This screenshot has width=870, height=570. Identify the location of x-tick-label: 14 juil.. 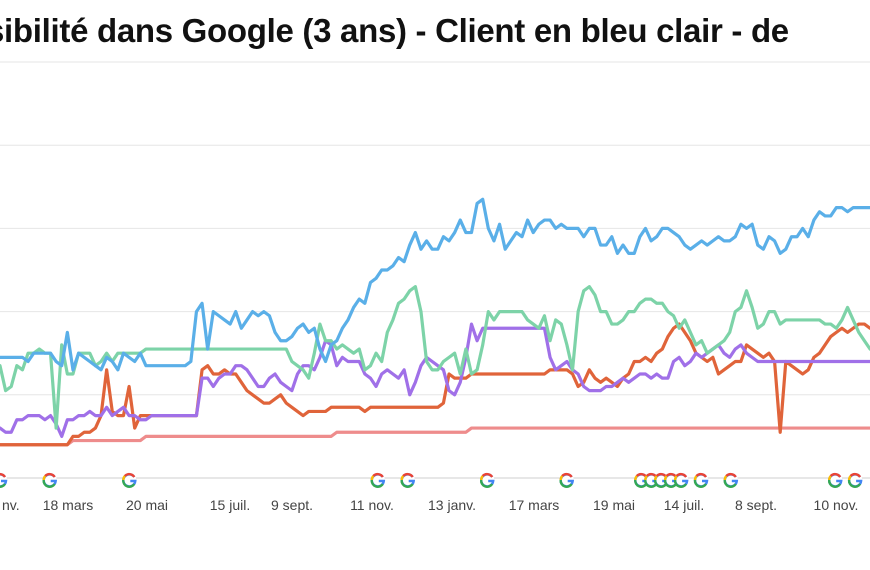
(684, 505).